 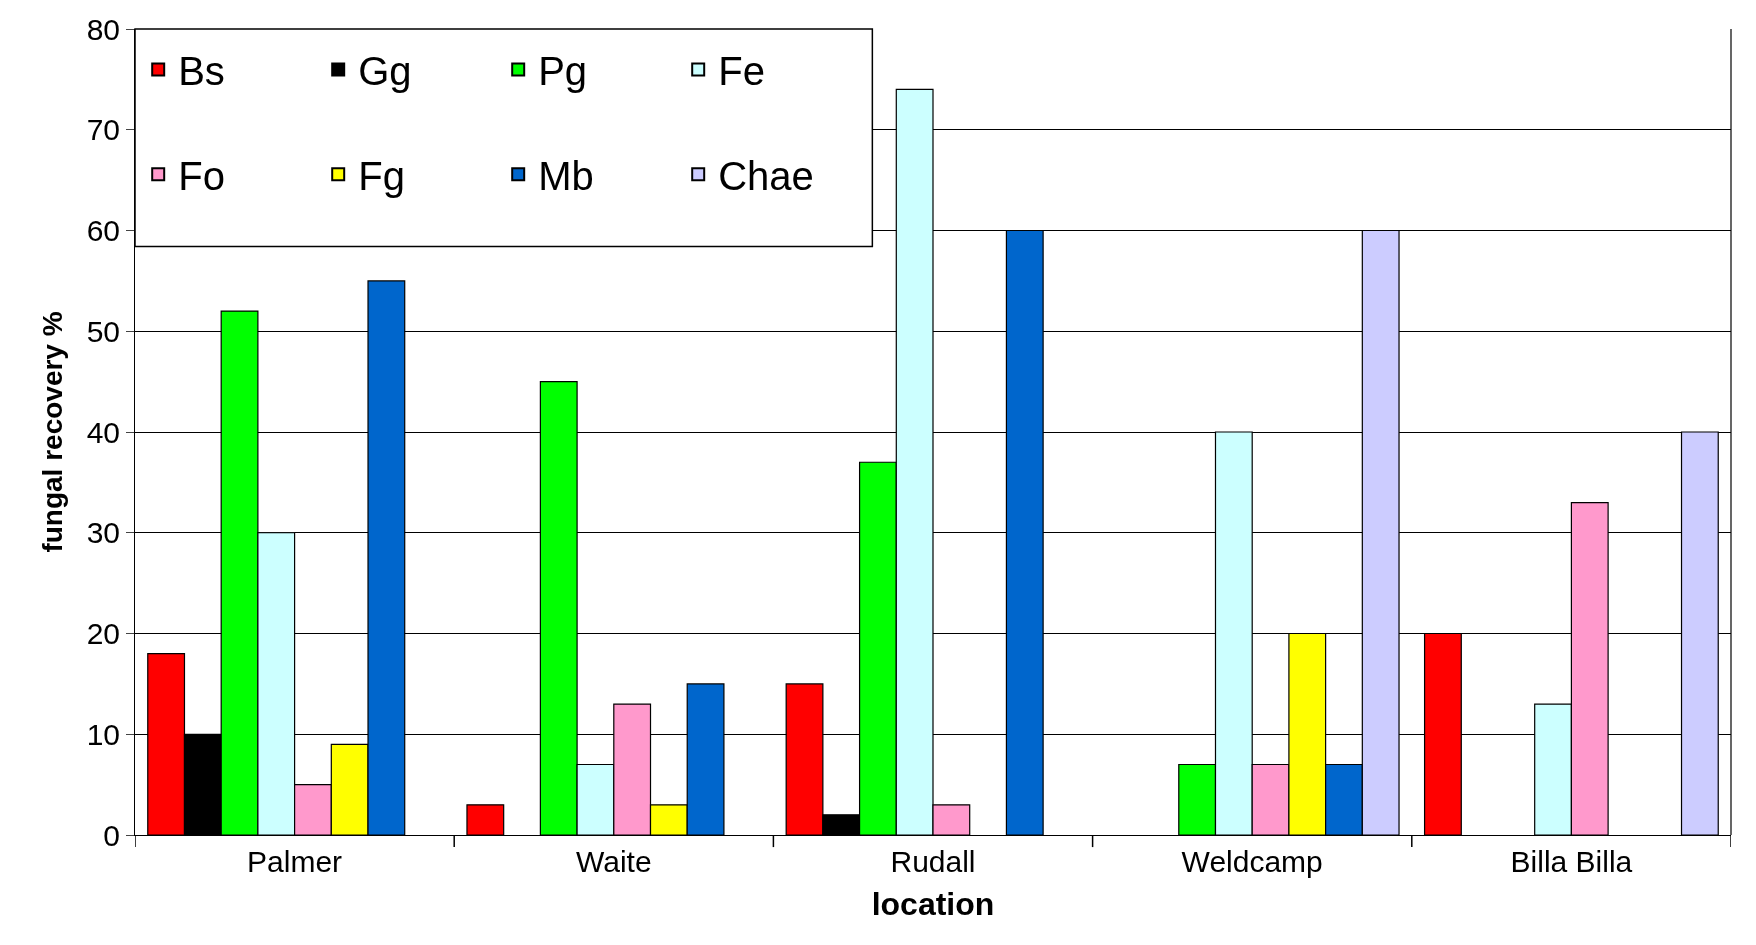 What do you see at coordinates (111, 835) in the screenshot?
I see `y-tick-label: 0` at bounding box center [111, 835].